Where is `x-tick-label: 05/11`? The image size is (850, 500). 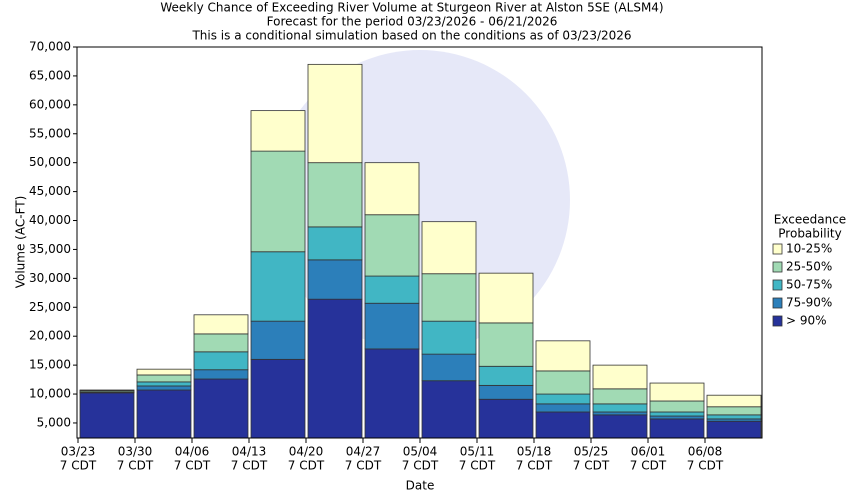
x-tick-label: 05/11 is located at coordinates (477, 452).